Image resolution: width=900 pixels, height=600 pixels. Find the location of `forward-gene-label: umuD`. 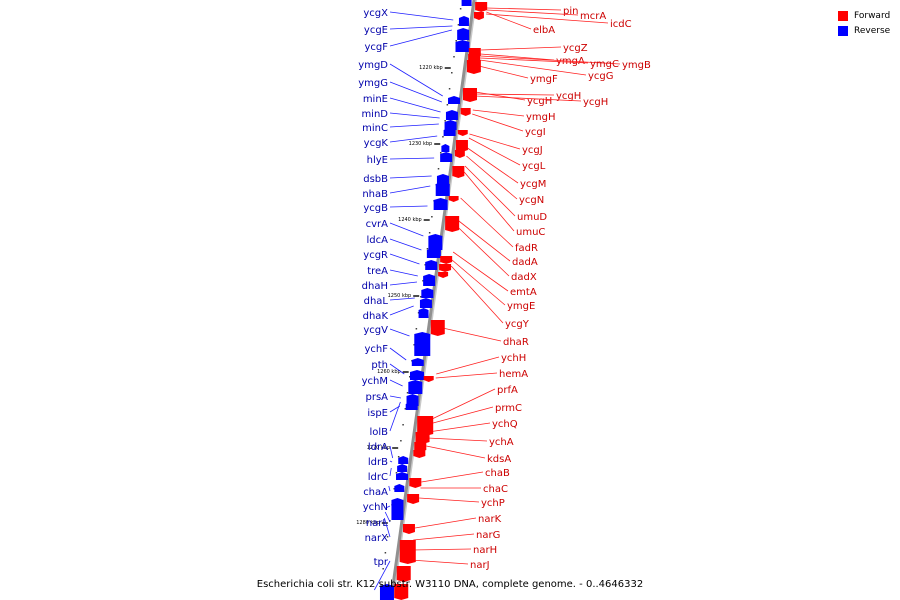

forward-gene-label: umuD is located at coordinates (532, 217).